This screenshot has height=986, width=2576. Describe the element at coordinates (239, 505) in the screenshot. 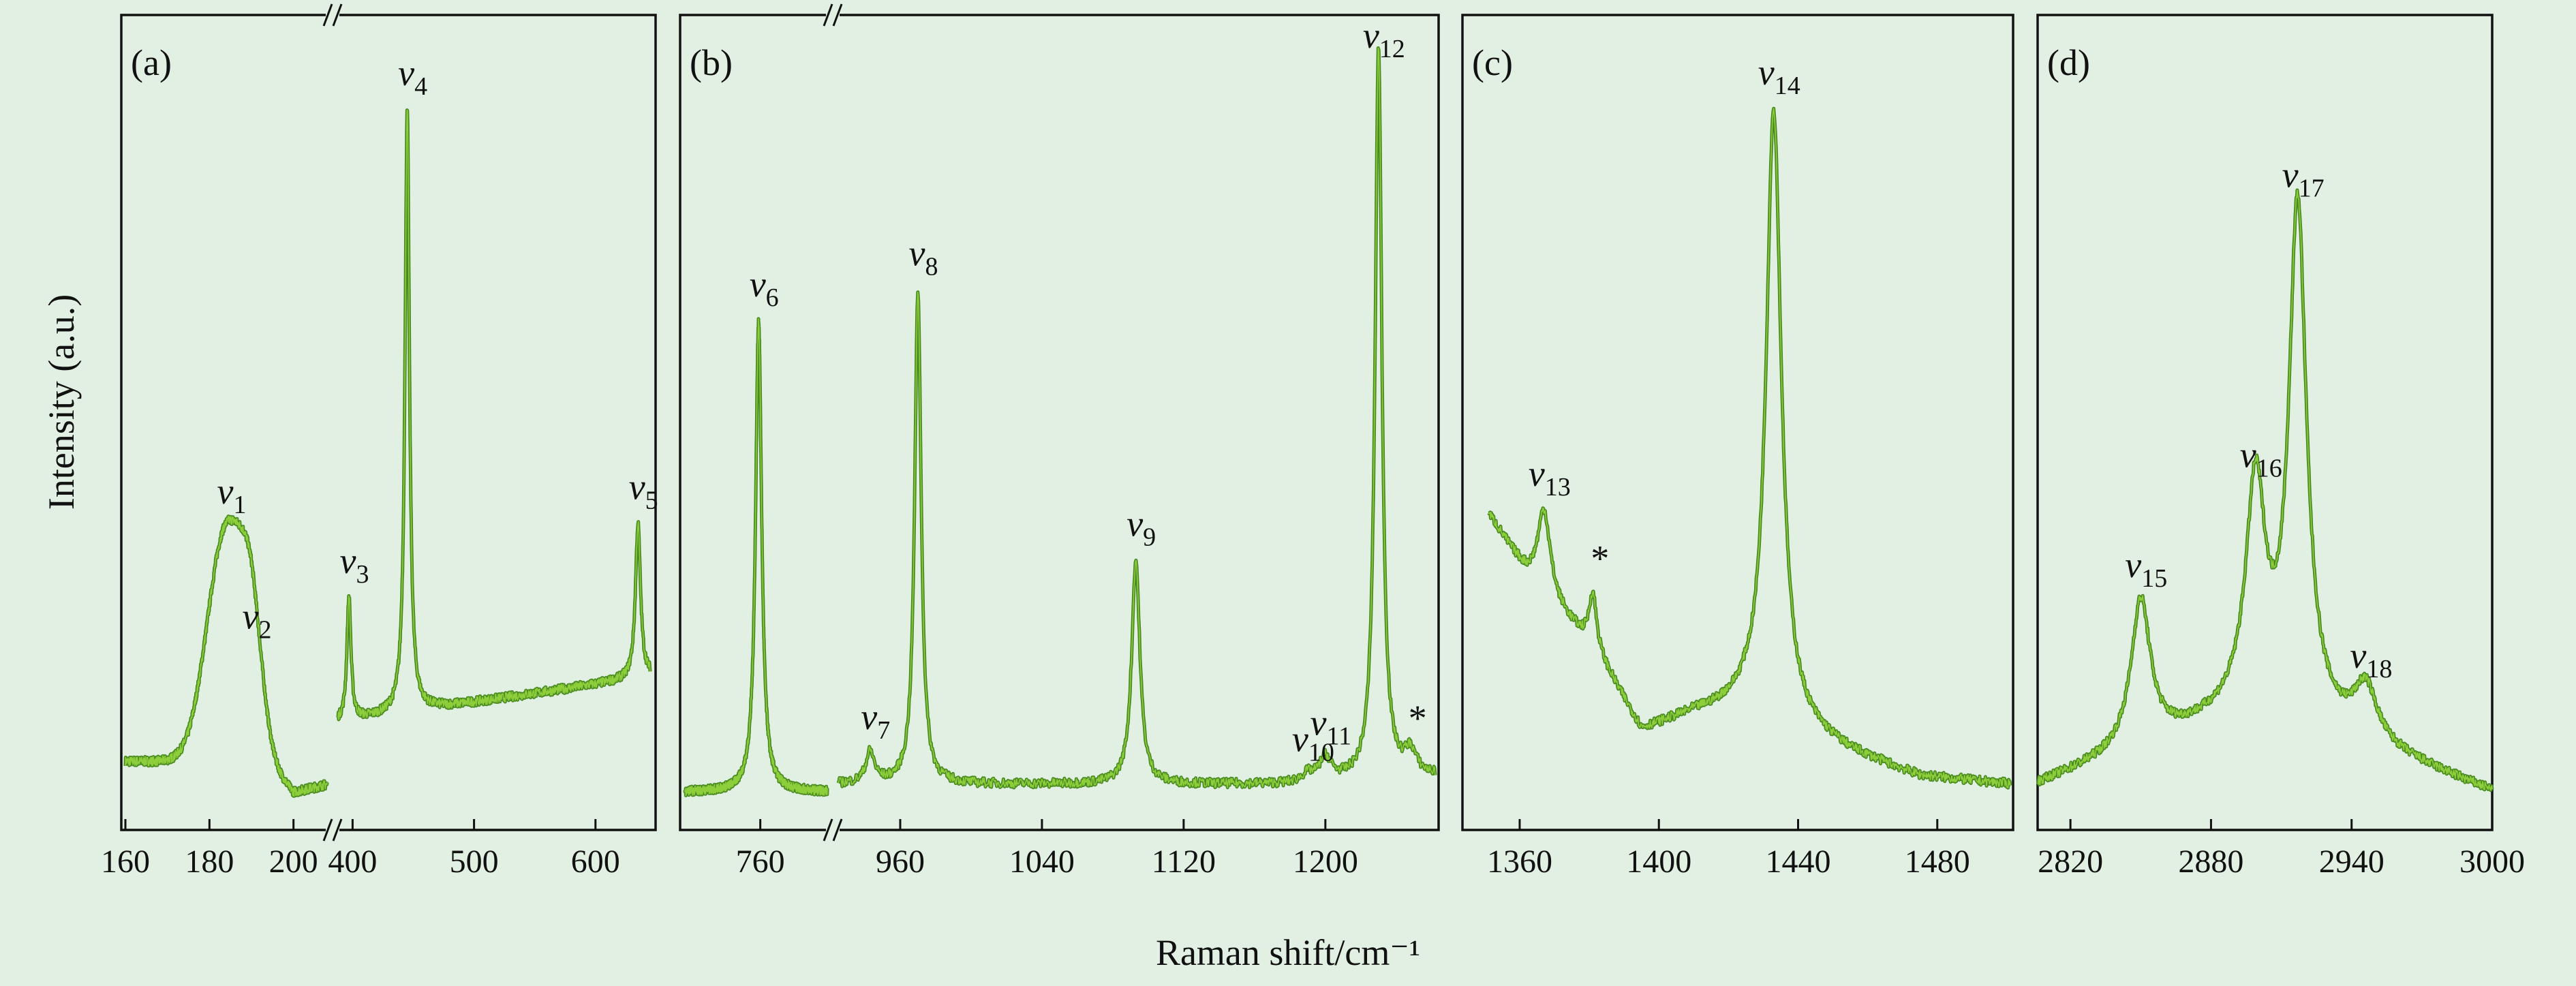

I see `peak-label-subscript: 1` at that location.